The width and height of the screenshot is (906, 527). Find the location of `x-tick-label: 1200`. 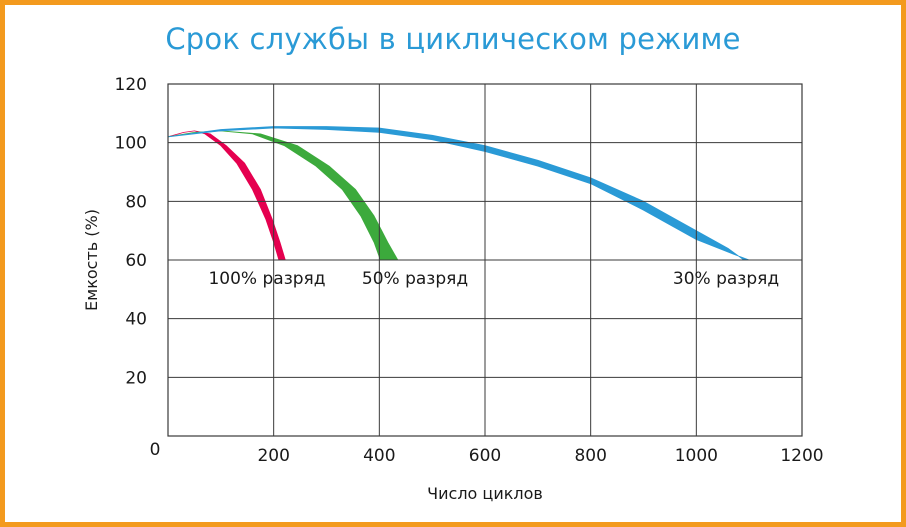

x-tick-label: 1200 is located at coordinates (801, 456).